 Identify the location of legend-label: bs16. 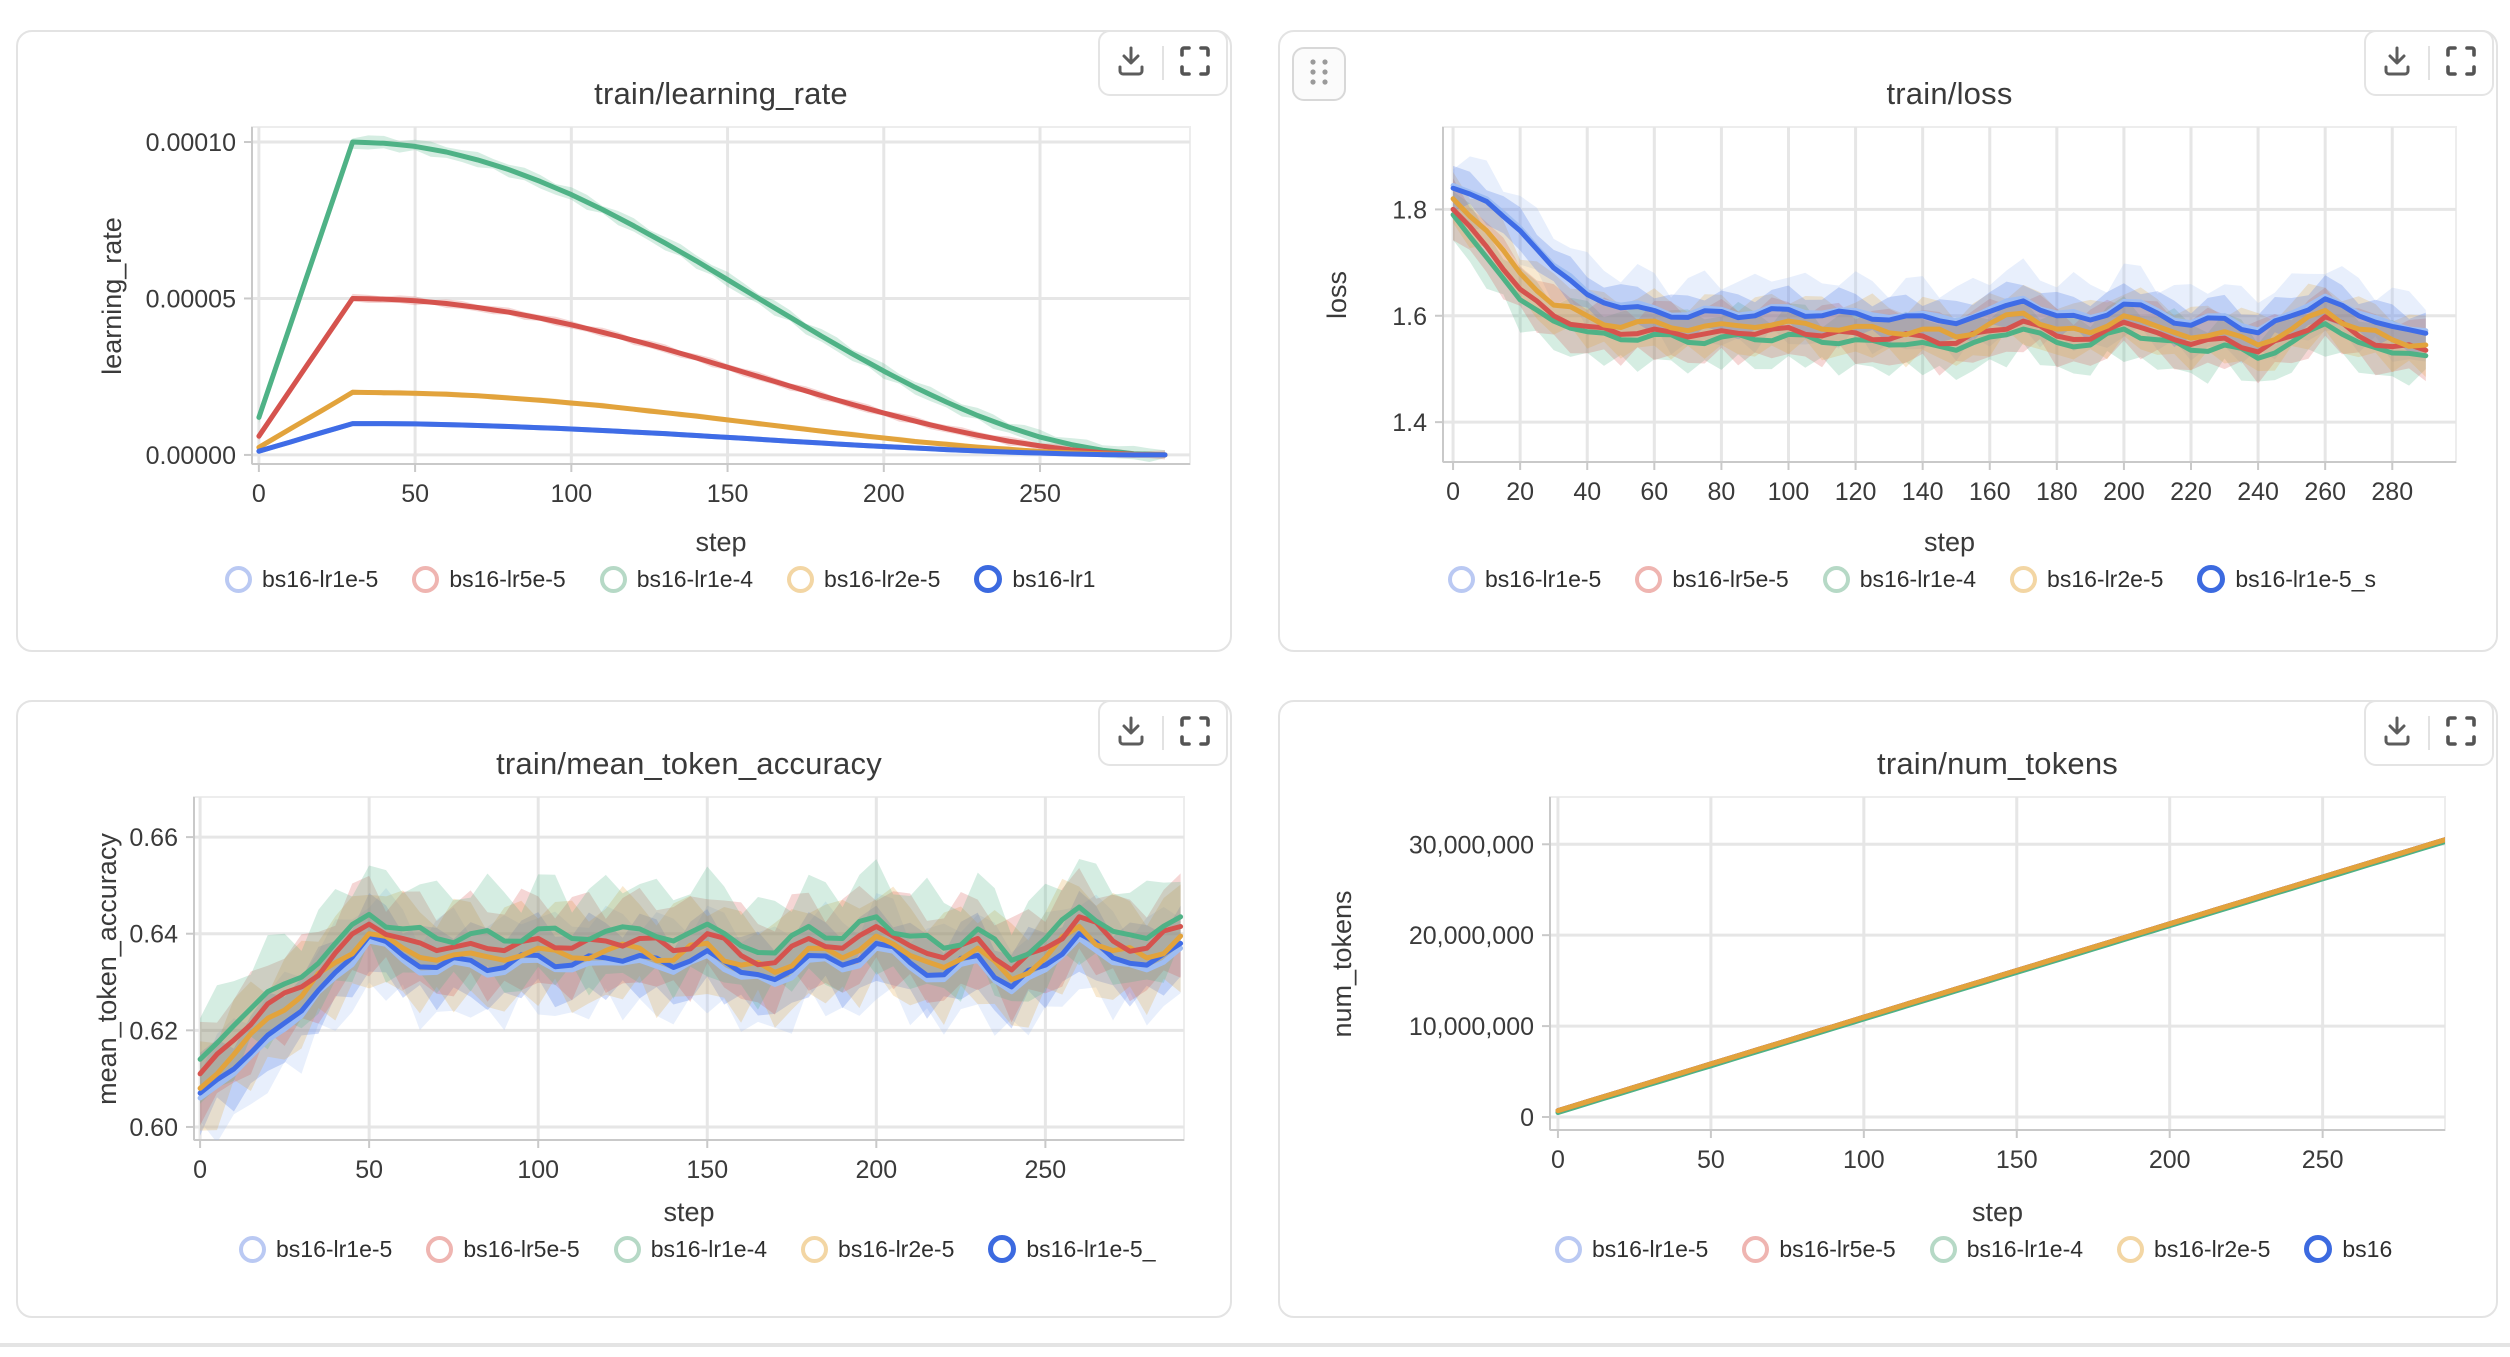
(2367, 1248).